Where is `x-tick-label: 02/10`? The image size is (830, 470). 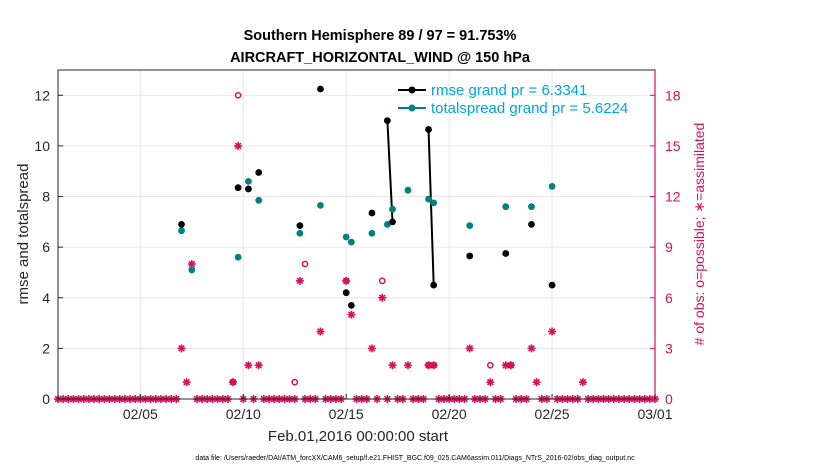 x-tick-label: 02/10 is located at coordinates (243, 414).